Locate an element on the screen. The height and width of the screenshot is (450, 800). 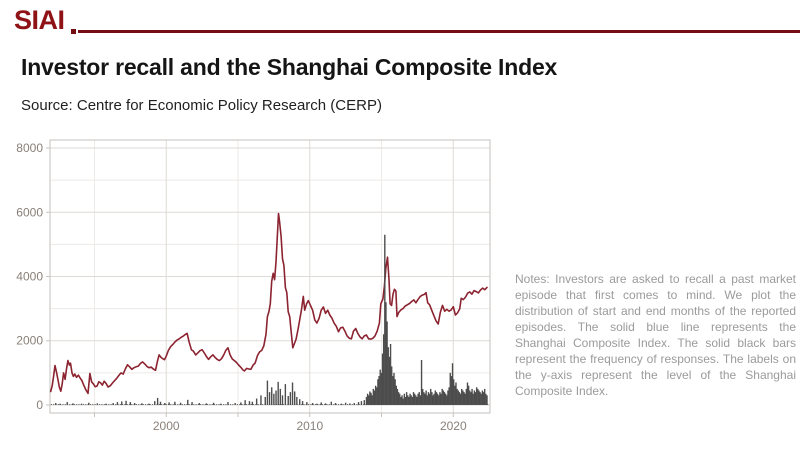
x-tick-label: 2010 is located at coordinates (309, 426).